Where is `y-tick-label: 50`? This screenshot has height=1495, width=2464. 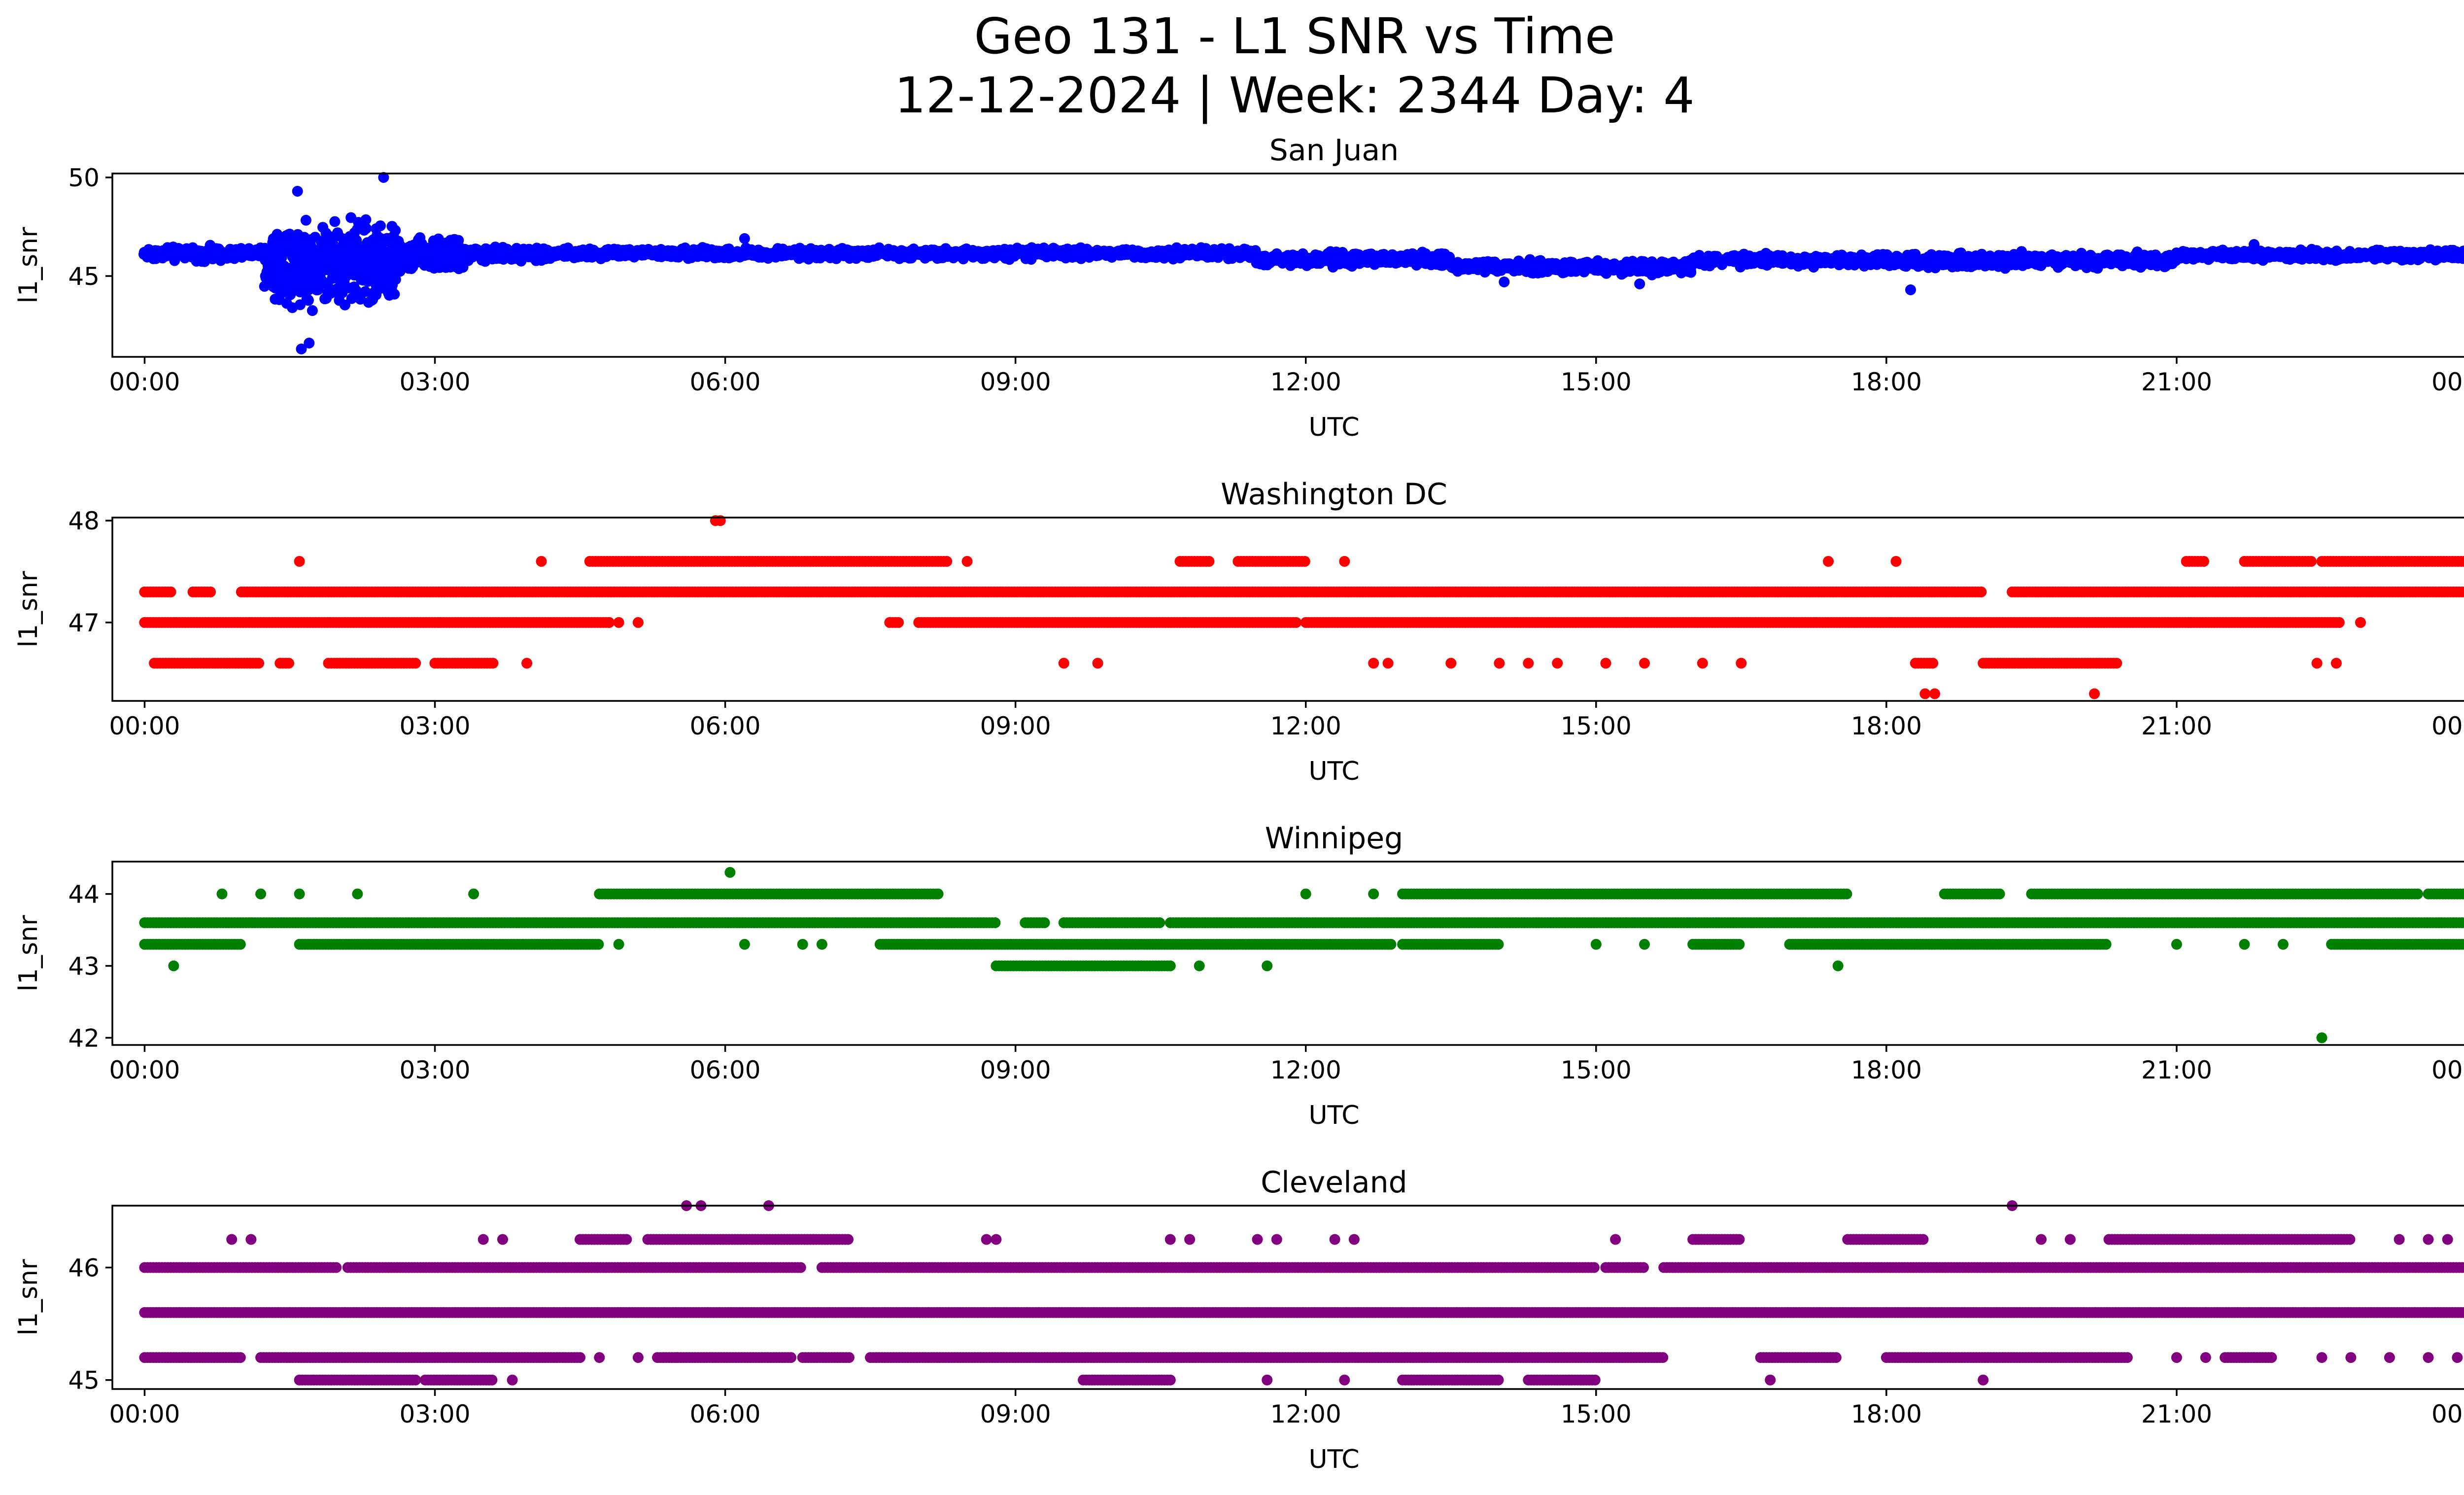
y-tick-label: 50 is located at coordinates (84, 178).